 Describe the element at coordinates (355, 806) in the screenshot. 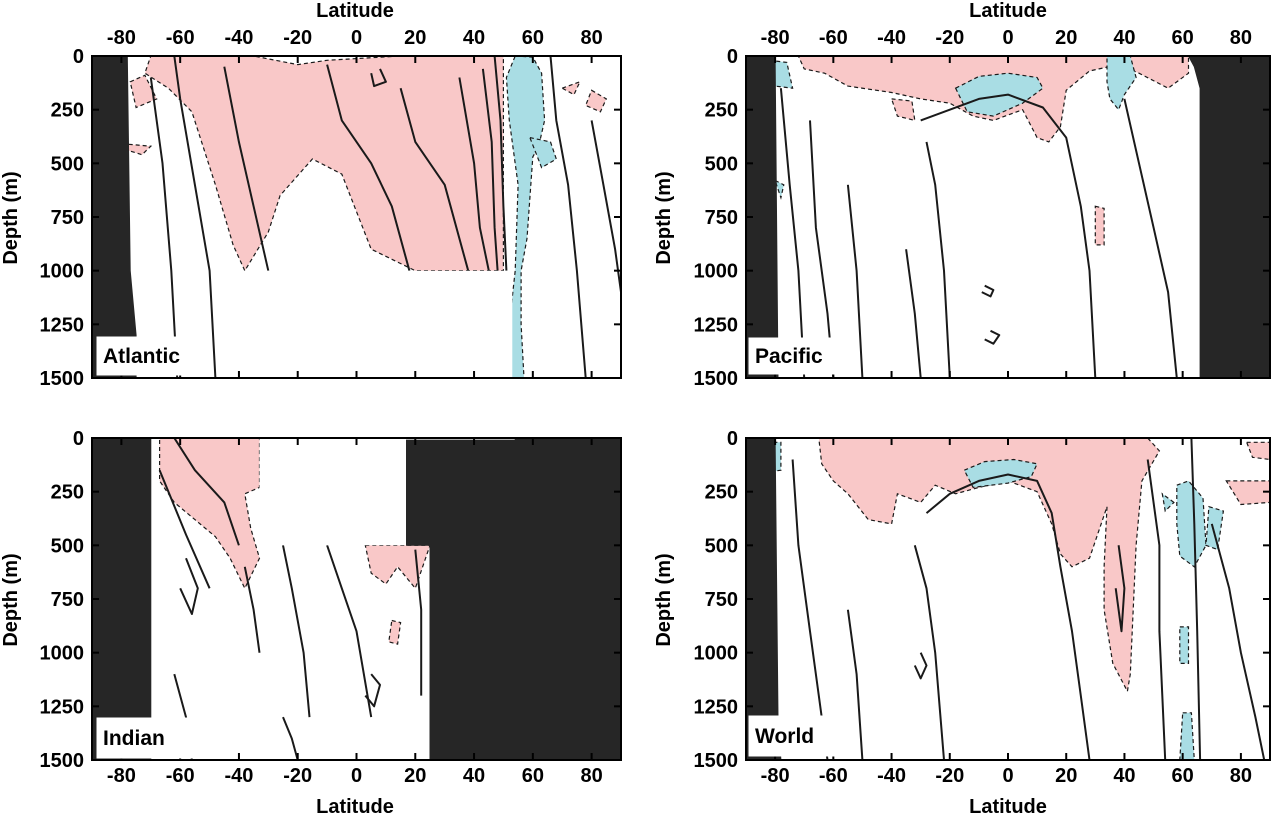

I see `bottom-axis-label-left: Latitude` at that location.